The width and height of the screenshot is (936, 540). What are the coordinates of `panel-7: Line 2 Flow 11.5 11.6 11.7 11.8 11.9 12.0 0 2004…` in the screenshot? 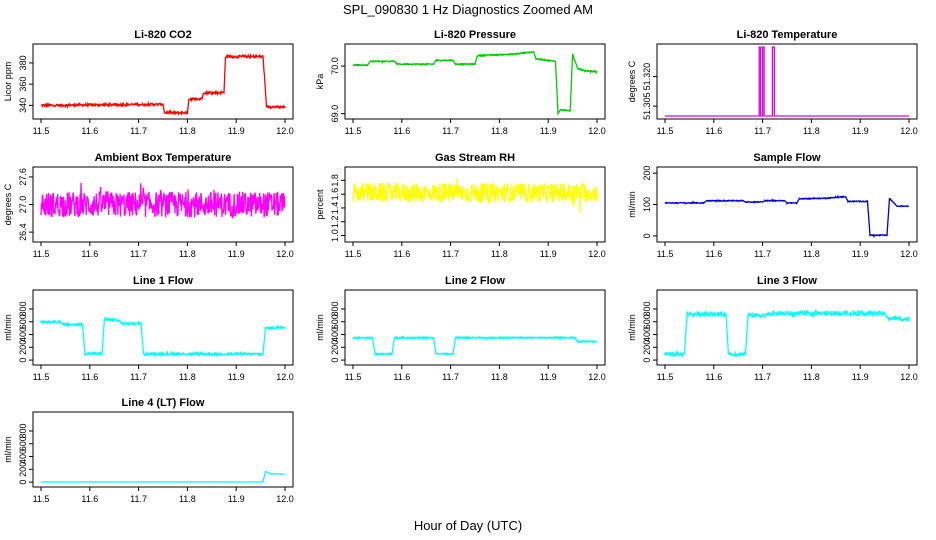 It's located at (460, 328).